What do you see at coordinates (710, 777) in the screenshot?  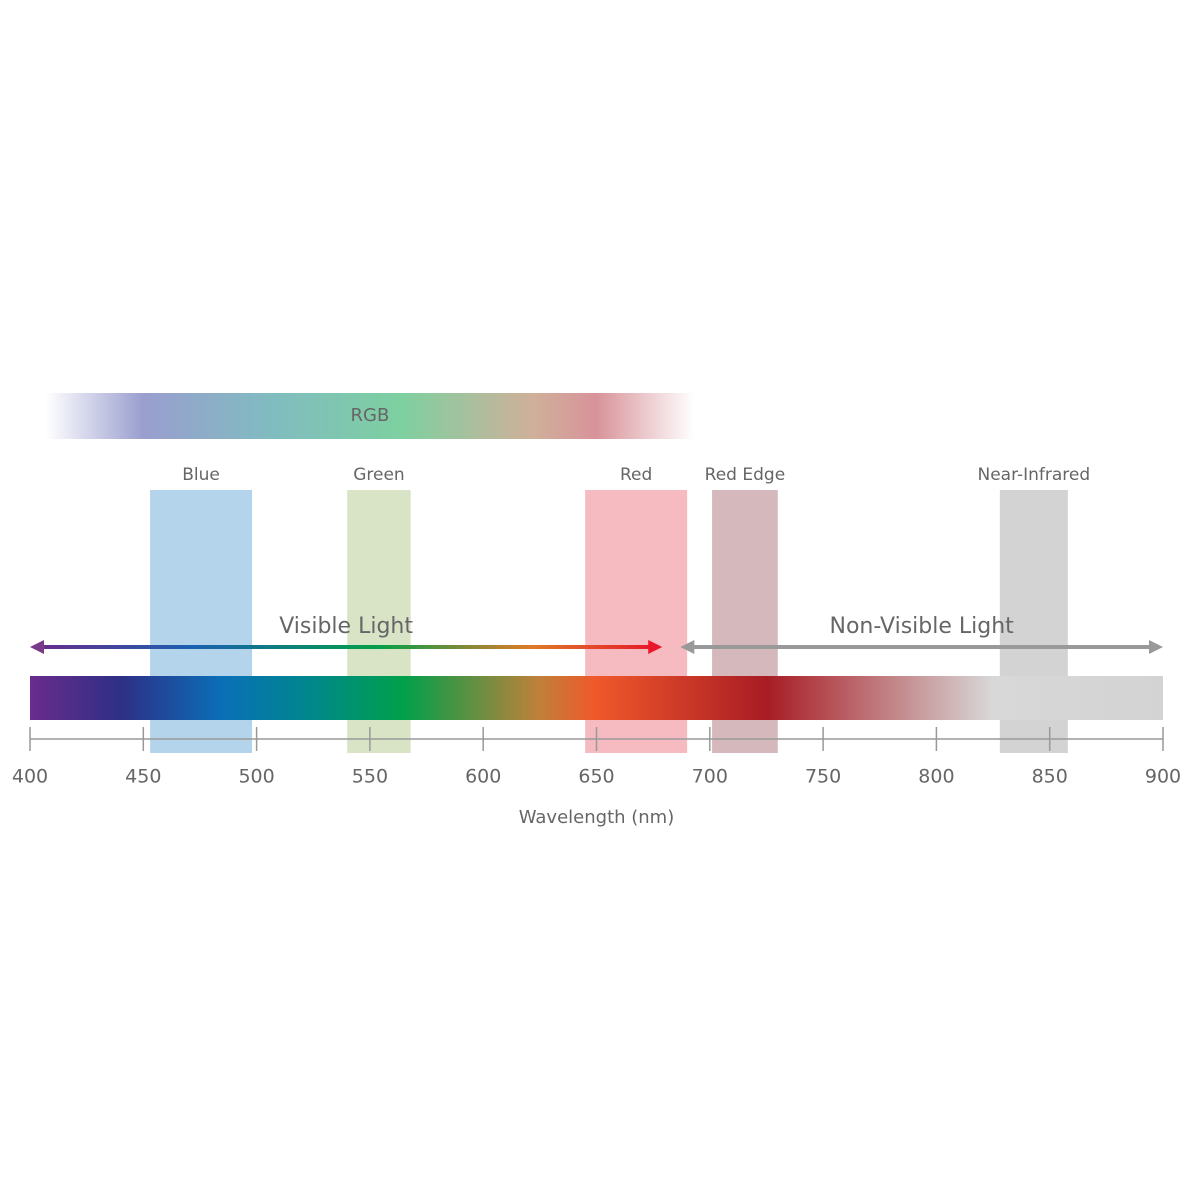 I see `x-tick-label: 700` at bounding box center [710, 777].